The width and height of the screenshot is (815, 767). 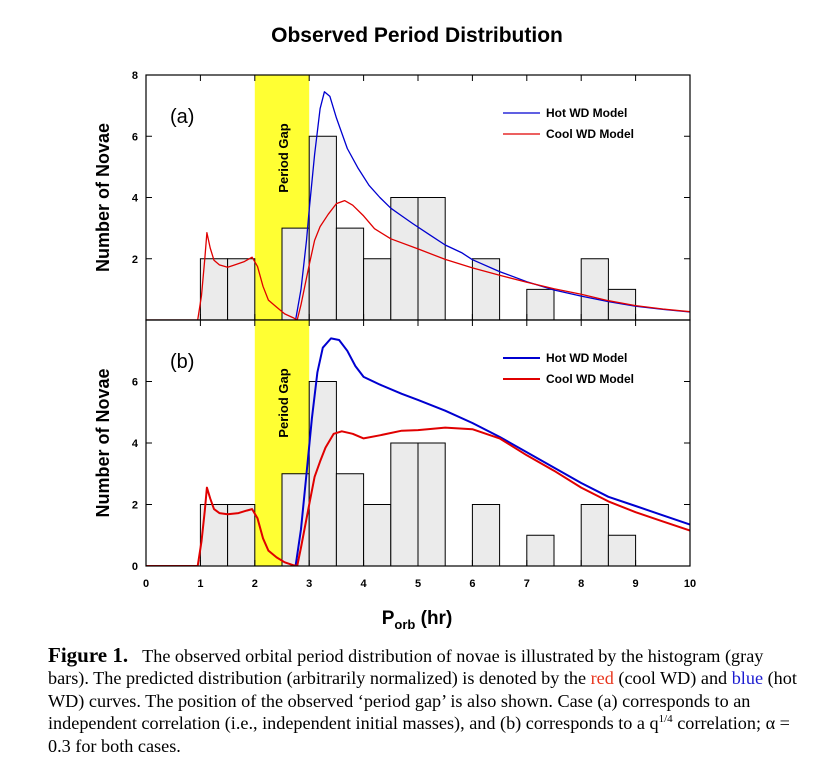 I want to click on panel-b-x-tick-label: 2, so click(x=255, y=584).